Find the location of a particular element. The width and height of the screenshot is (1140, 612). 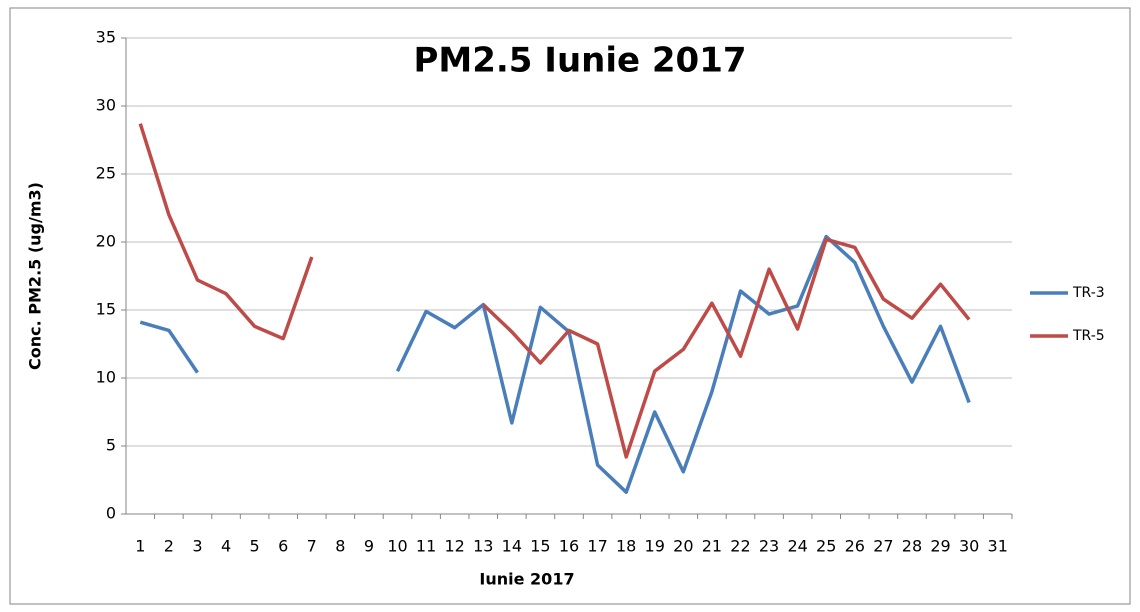

x-tick-label: 30 is located at coordinates (969, 546).